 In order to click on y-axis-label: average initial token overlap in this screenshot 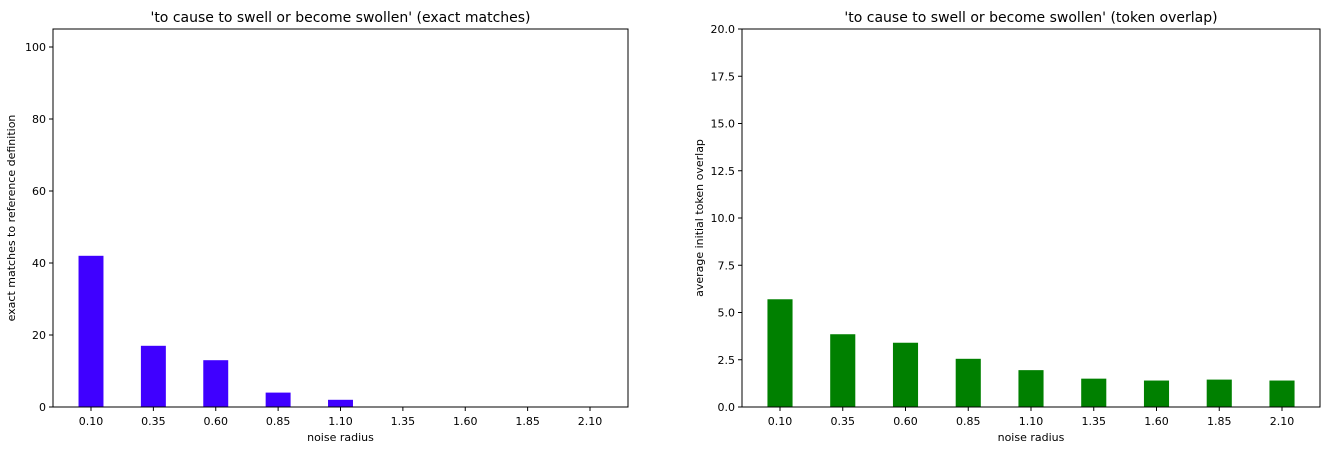, I will do `click(699, 218)`.